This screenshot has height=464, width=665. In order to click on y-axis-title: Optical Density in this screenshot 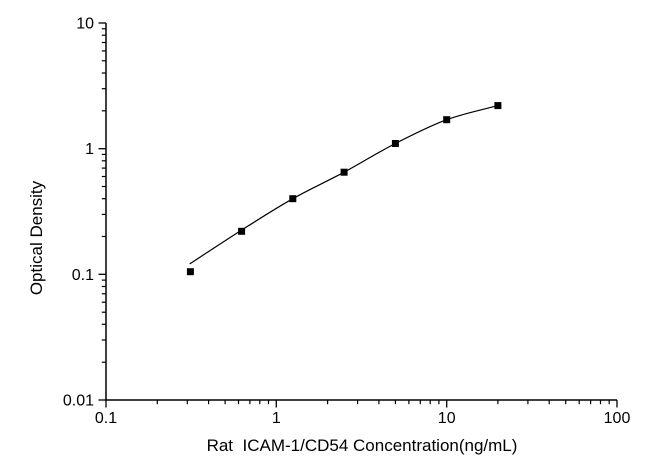, I will do `click(36, 238)`.